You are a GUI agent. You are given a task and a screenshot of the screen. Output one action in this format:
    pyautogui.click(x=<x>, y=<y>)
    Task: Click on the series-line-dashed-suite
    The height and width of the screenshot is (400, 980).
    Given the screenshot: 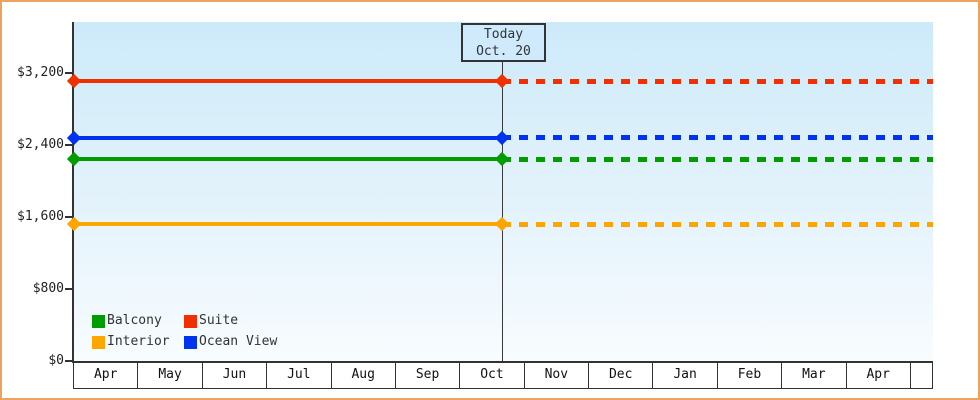 What is the action you would take?
    pyautogui.click(x=717, y=81)
    